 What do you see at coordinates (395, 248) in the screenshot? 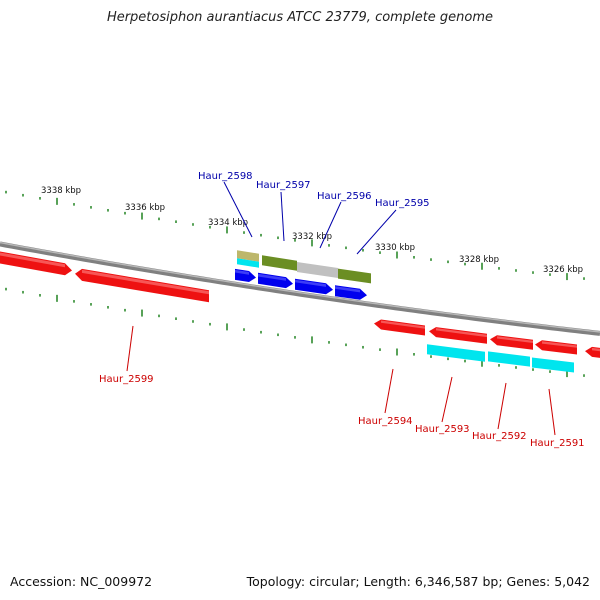
I see `scale-tick-label: 3330 kbp` at bounding box center [395, 248].